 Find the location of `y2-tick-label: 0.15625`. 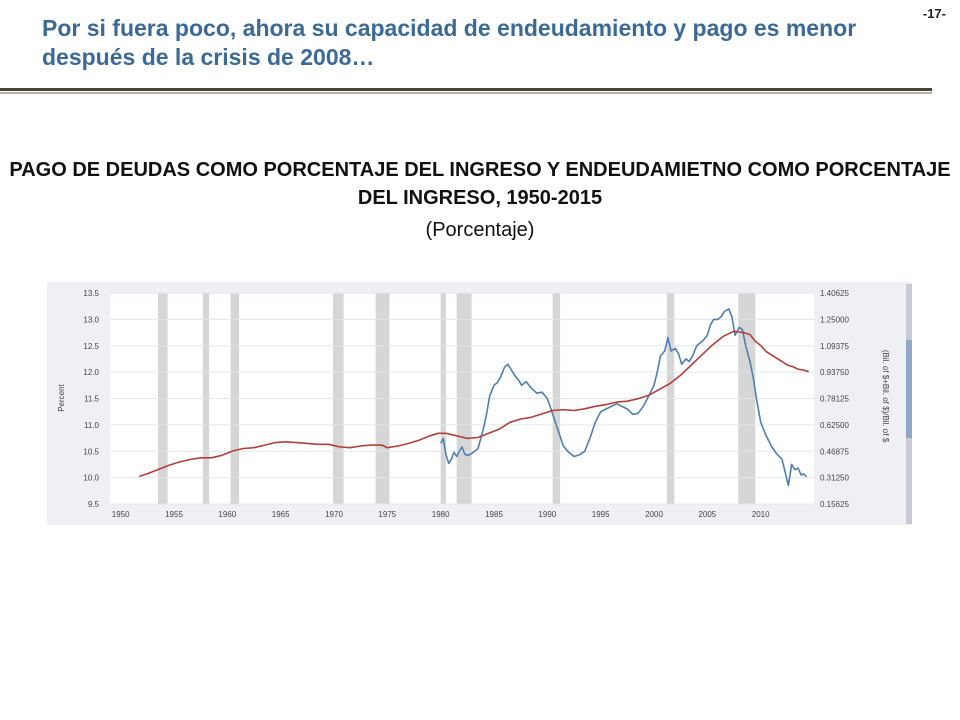

y2-tick-label: 0.15625 is located at coordinates (834, 504).